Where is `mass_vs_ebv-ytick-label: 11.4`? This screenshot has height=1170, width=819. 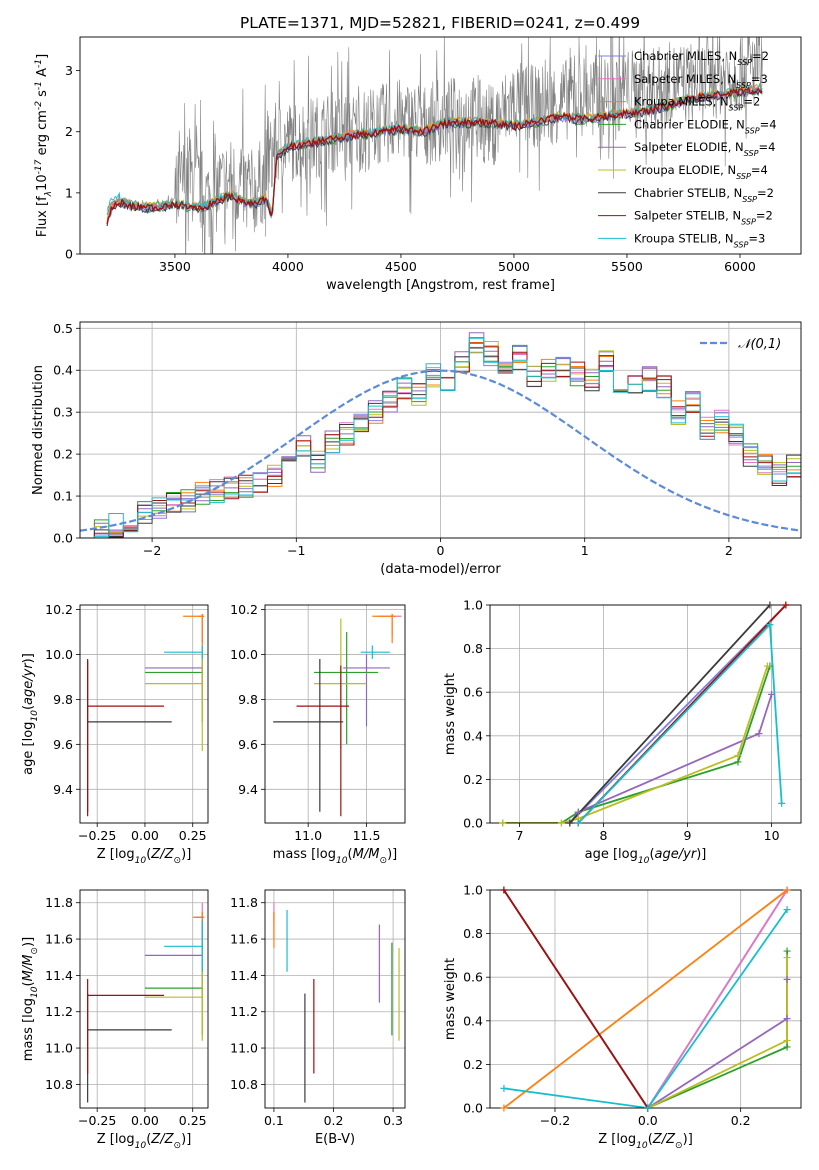 mass_vs_ebv-ytick-label: 11.4 is located at coordinates (244, 975).